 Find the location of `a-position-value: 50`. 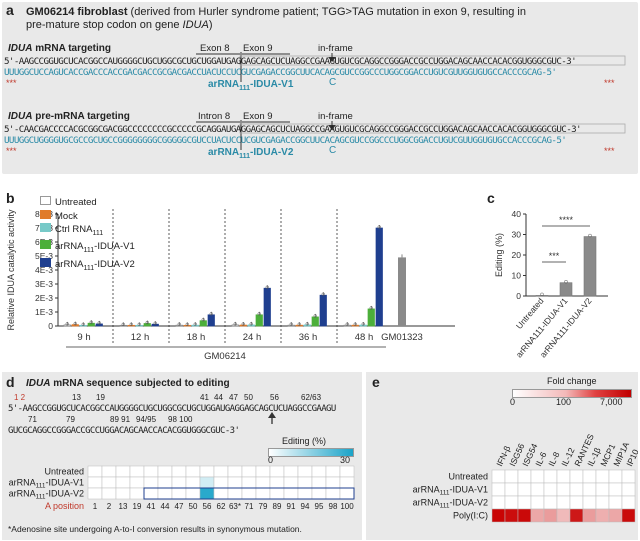

a-position-value: 50 is located at coordinates (193, 506).